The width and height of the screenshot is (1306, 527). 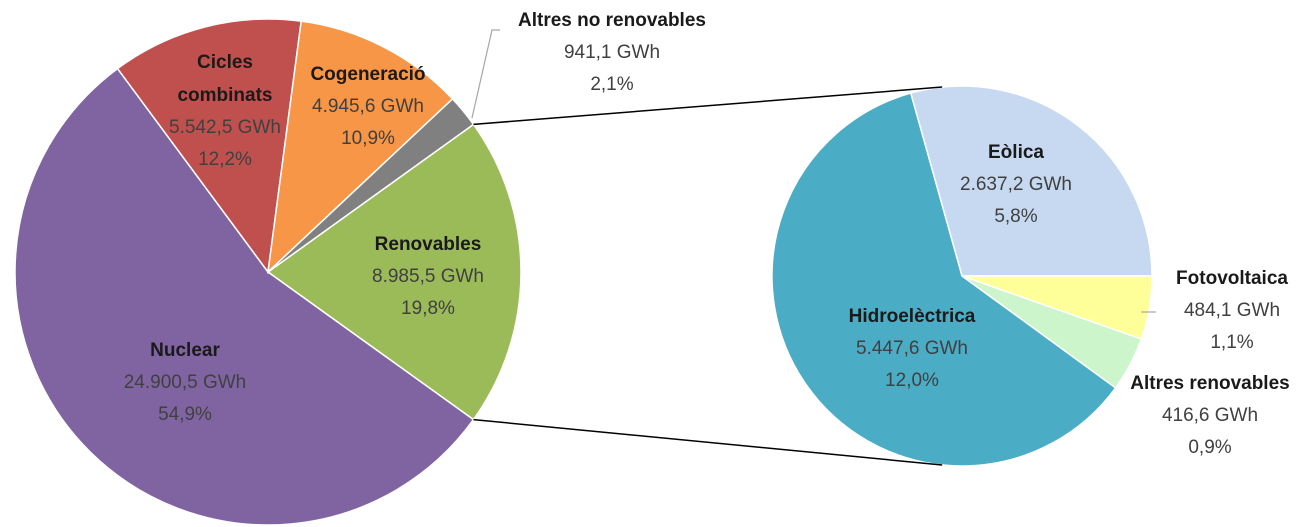 What do you see at coordinates (485, 74) in the screenshot?
I see `leader-line` at bounding box center [485, 74].